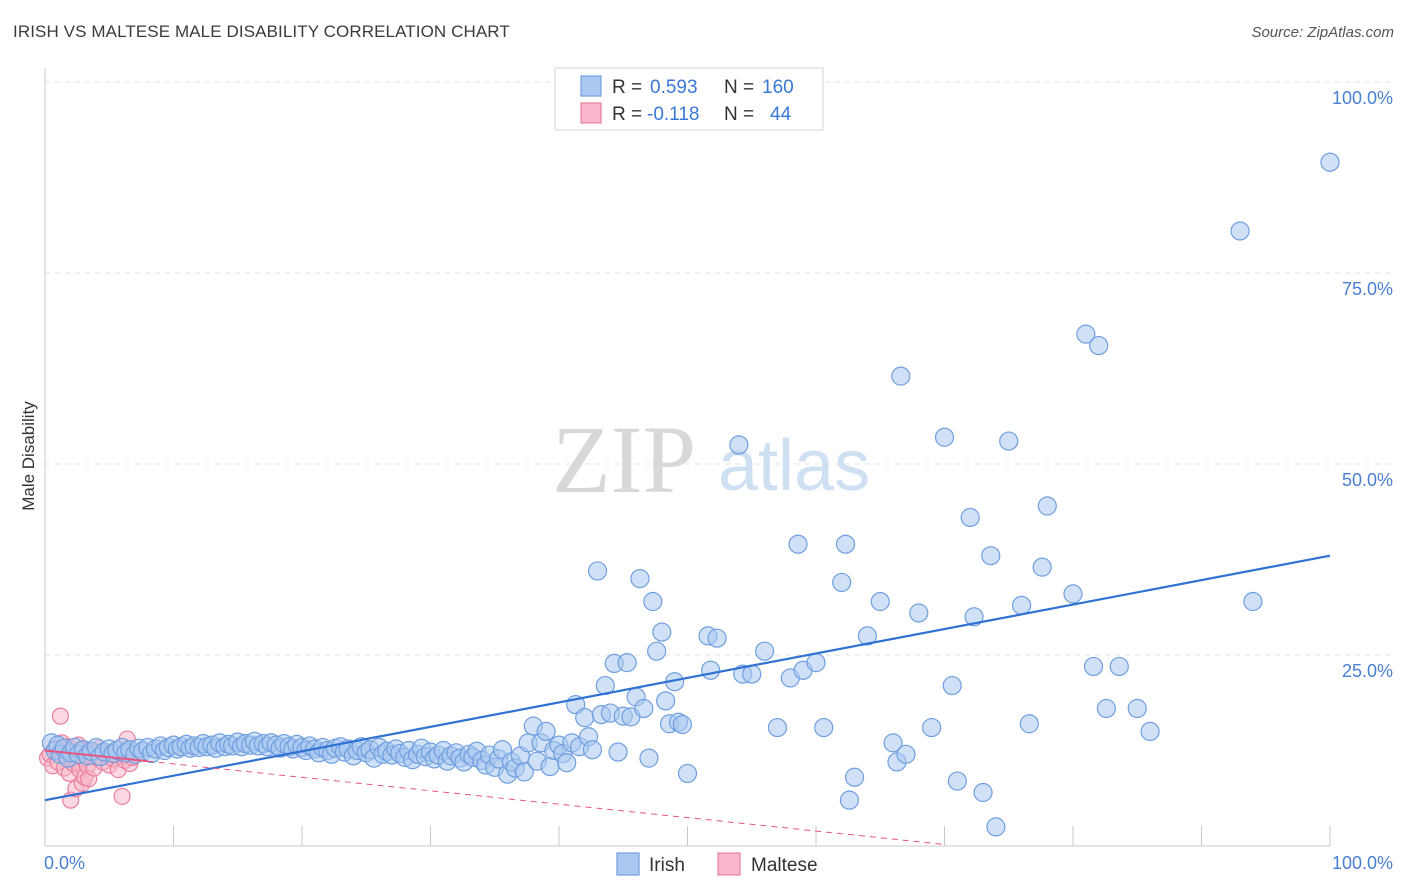 Image resolution: width=1406 pixels, height=892 pixels. What do you see at coordinates (1362, 98) in the screenshot?
I see `y-tick-label: 100.0%` at bounding box center [1362, 98].